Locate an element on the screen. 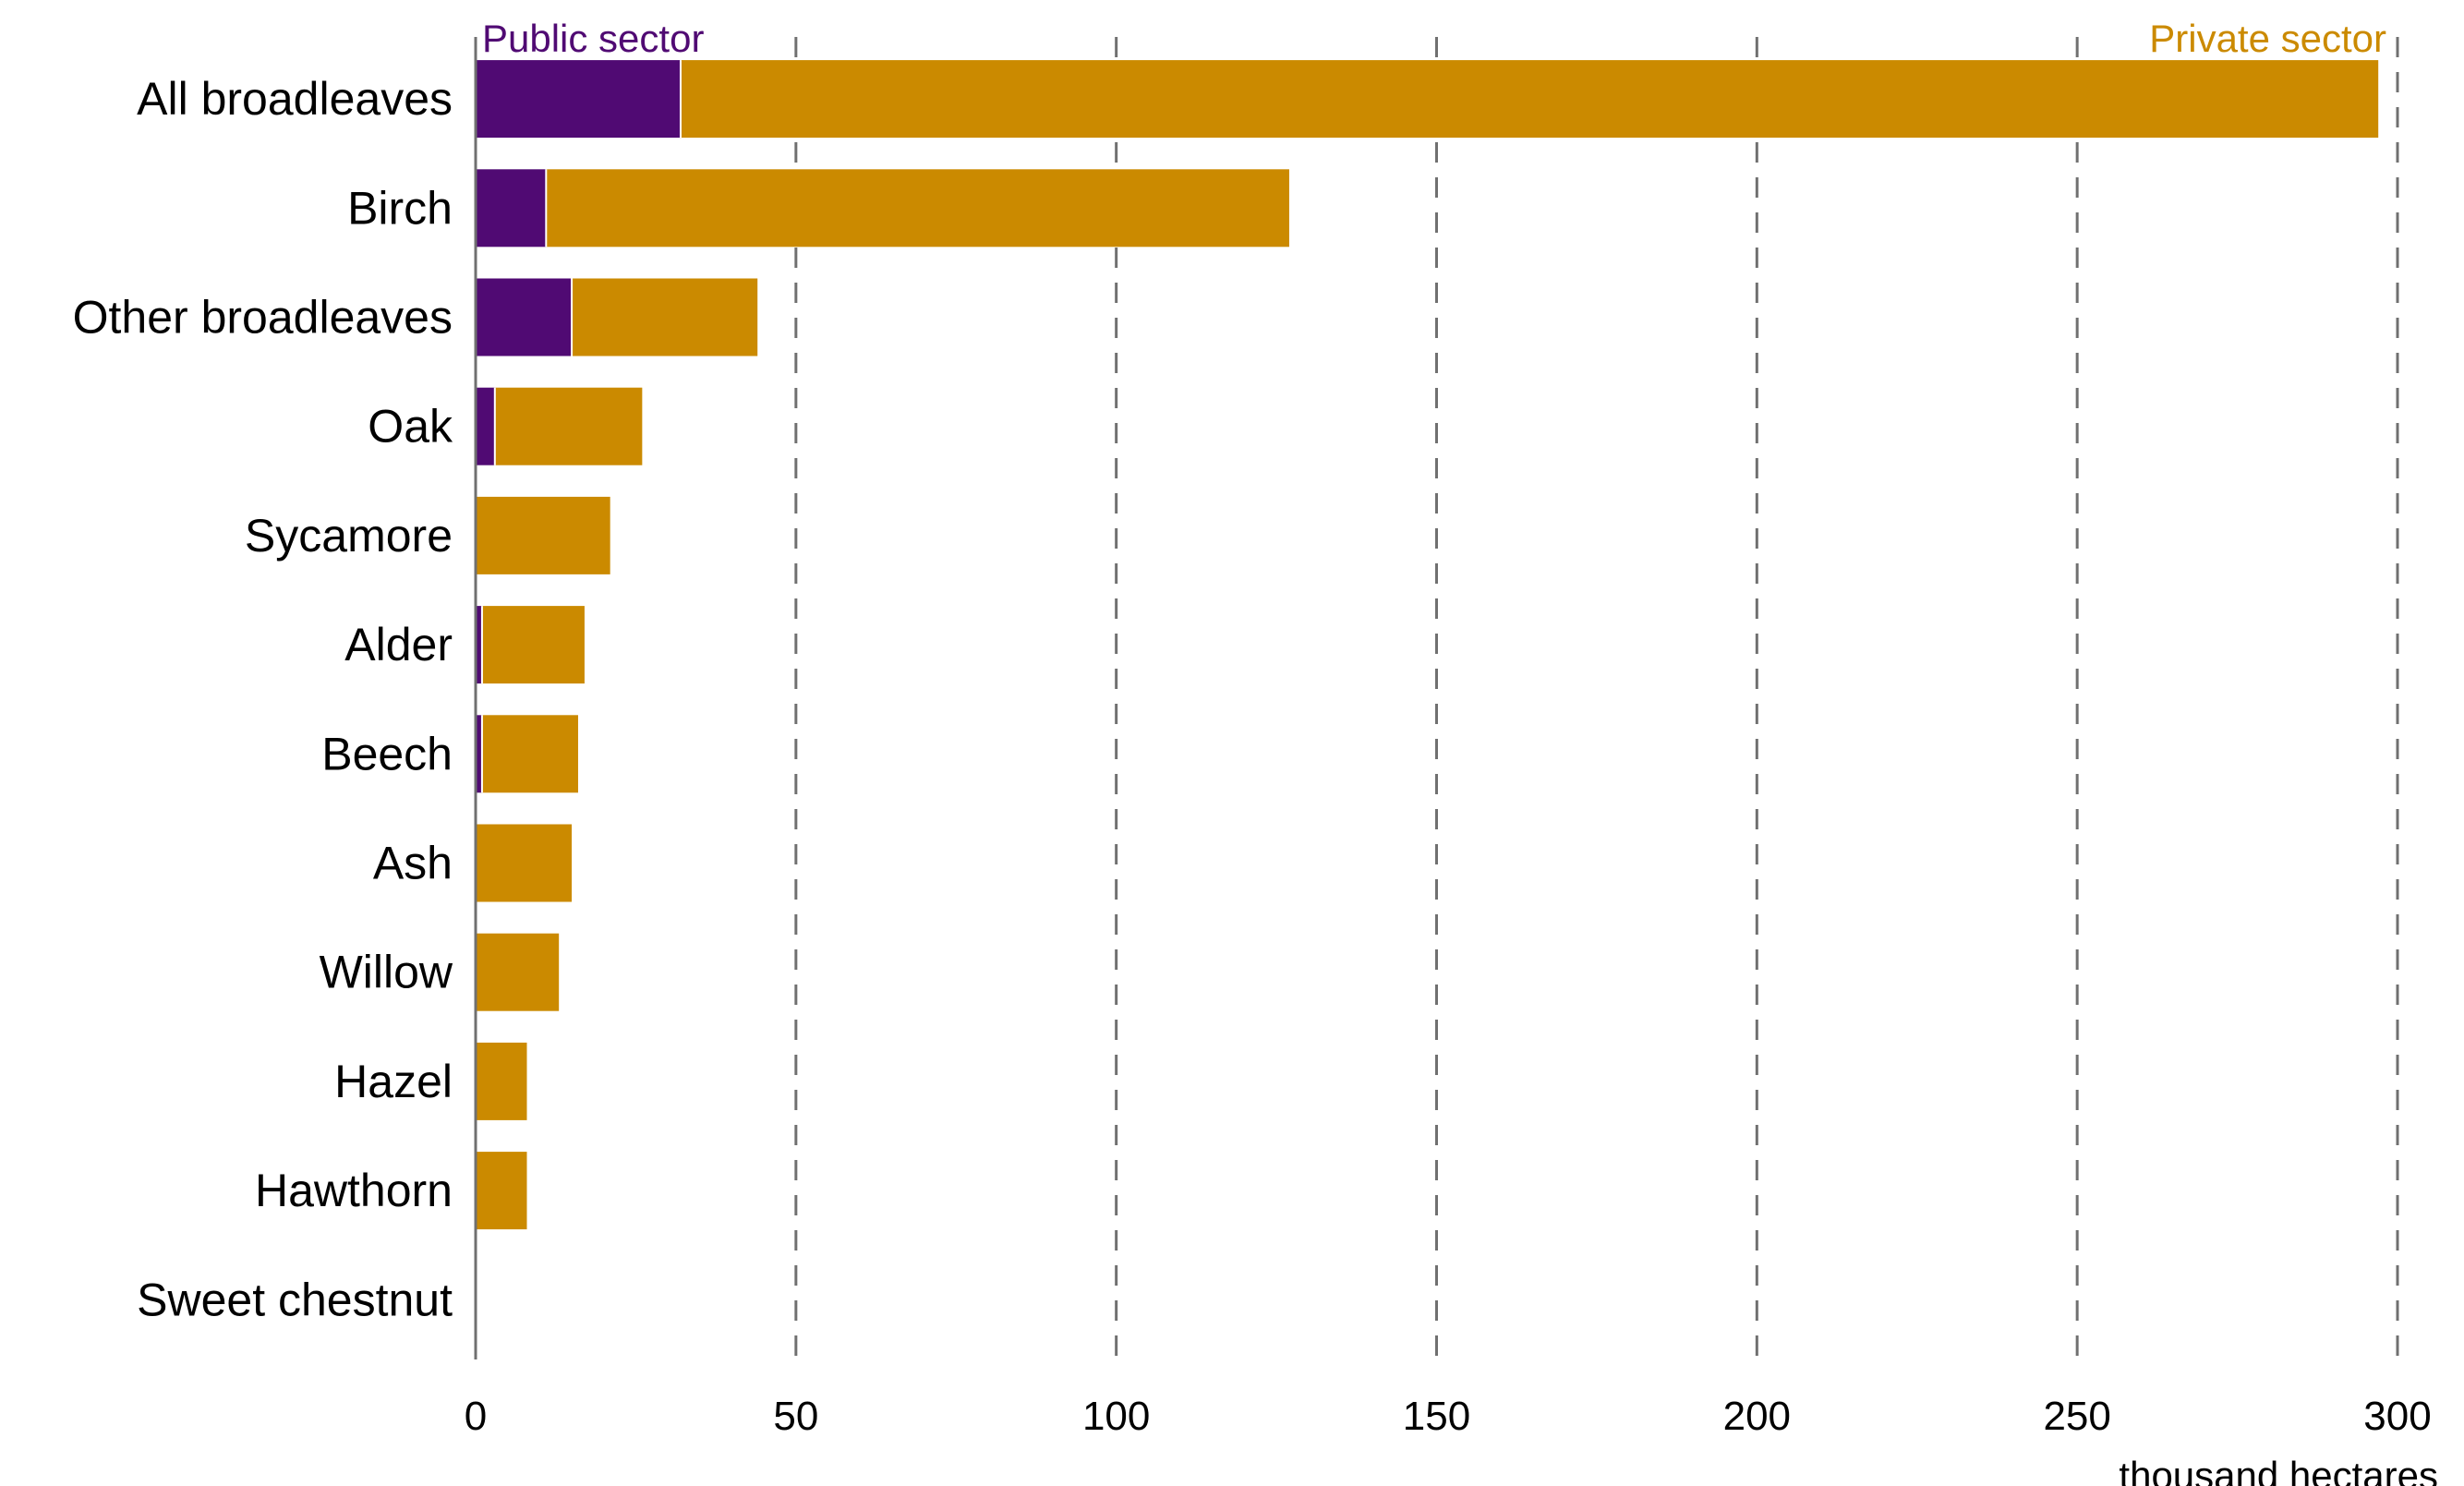 The image size is (2464, 1486). category-label: Ash is located at coordinates (413, 864).